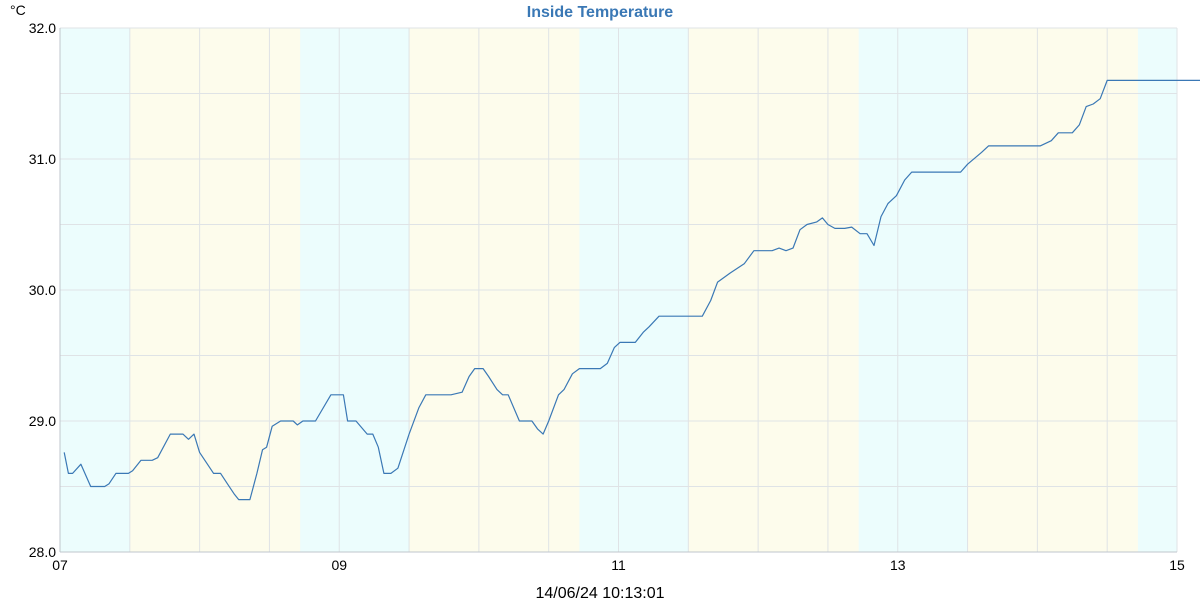 The image size is (1200, 600). What do you see at coordinates (600, 12) in the screenshot?
I see `chart-title: Inside Temperature` at bounding box center [600, 12].